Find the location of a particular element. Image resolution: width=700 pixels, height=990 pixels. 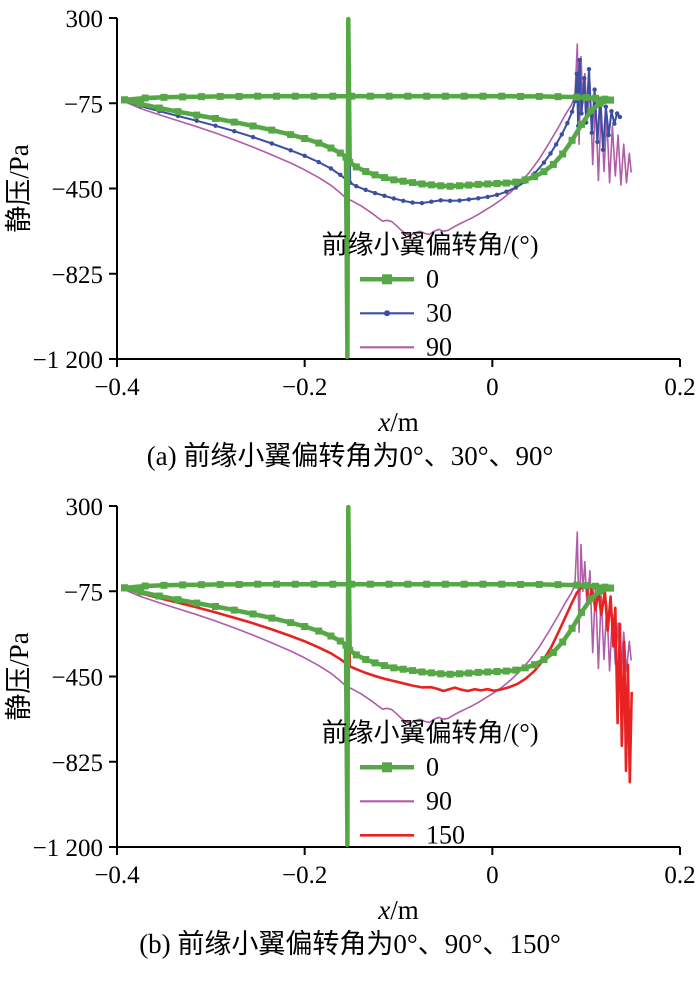

legend-label-30: 30 is located at coordinates (439, 312).